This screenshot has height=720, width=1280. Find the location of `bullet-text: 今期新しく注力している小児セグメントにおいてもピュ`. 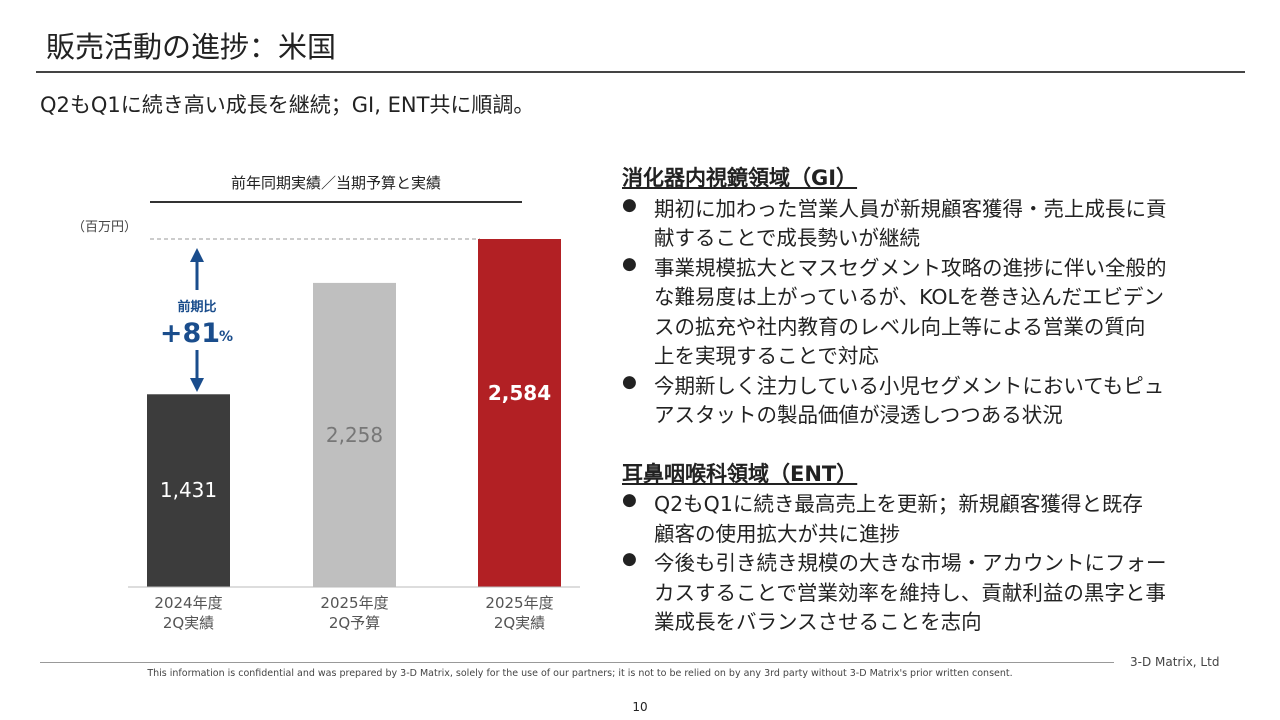

bullet-text: 今期新しく注力している小児セグメントにおいてもピュ is located at coordinates (909, 385).